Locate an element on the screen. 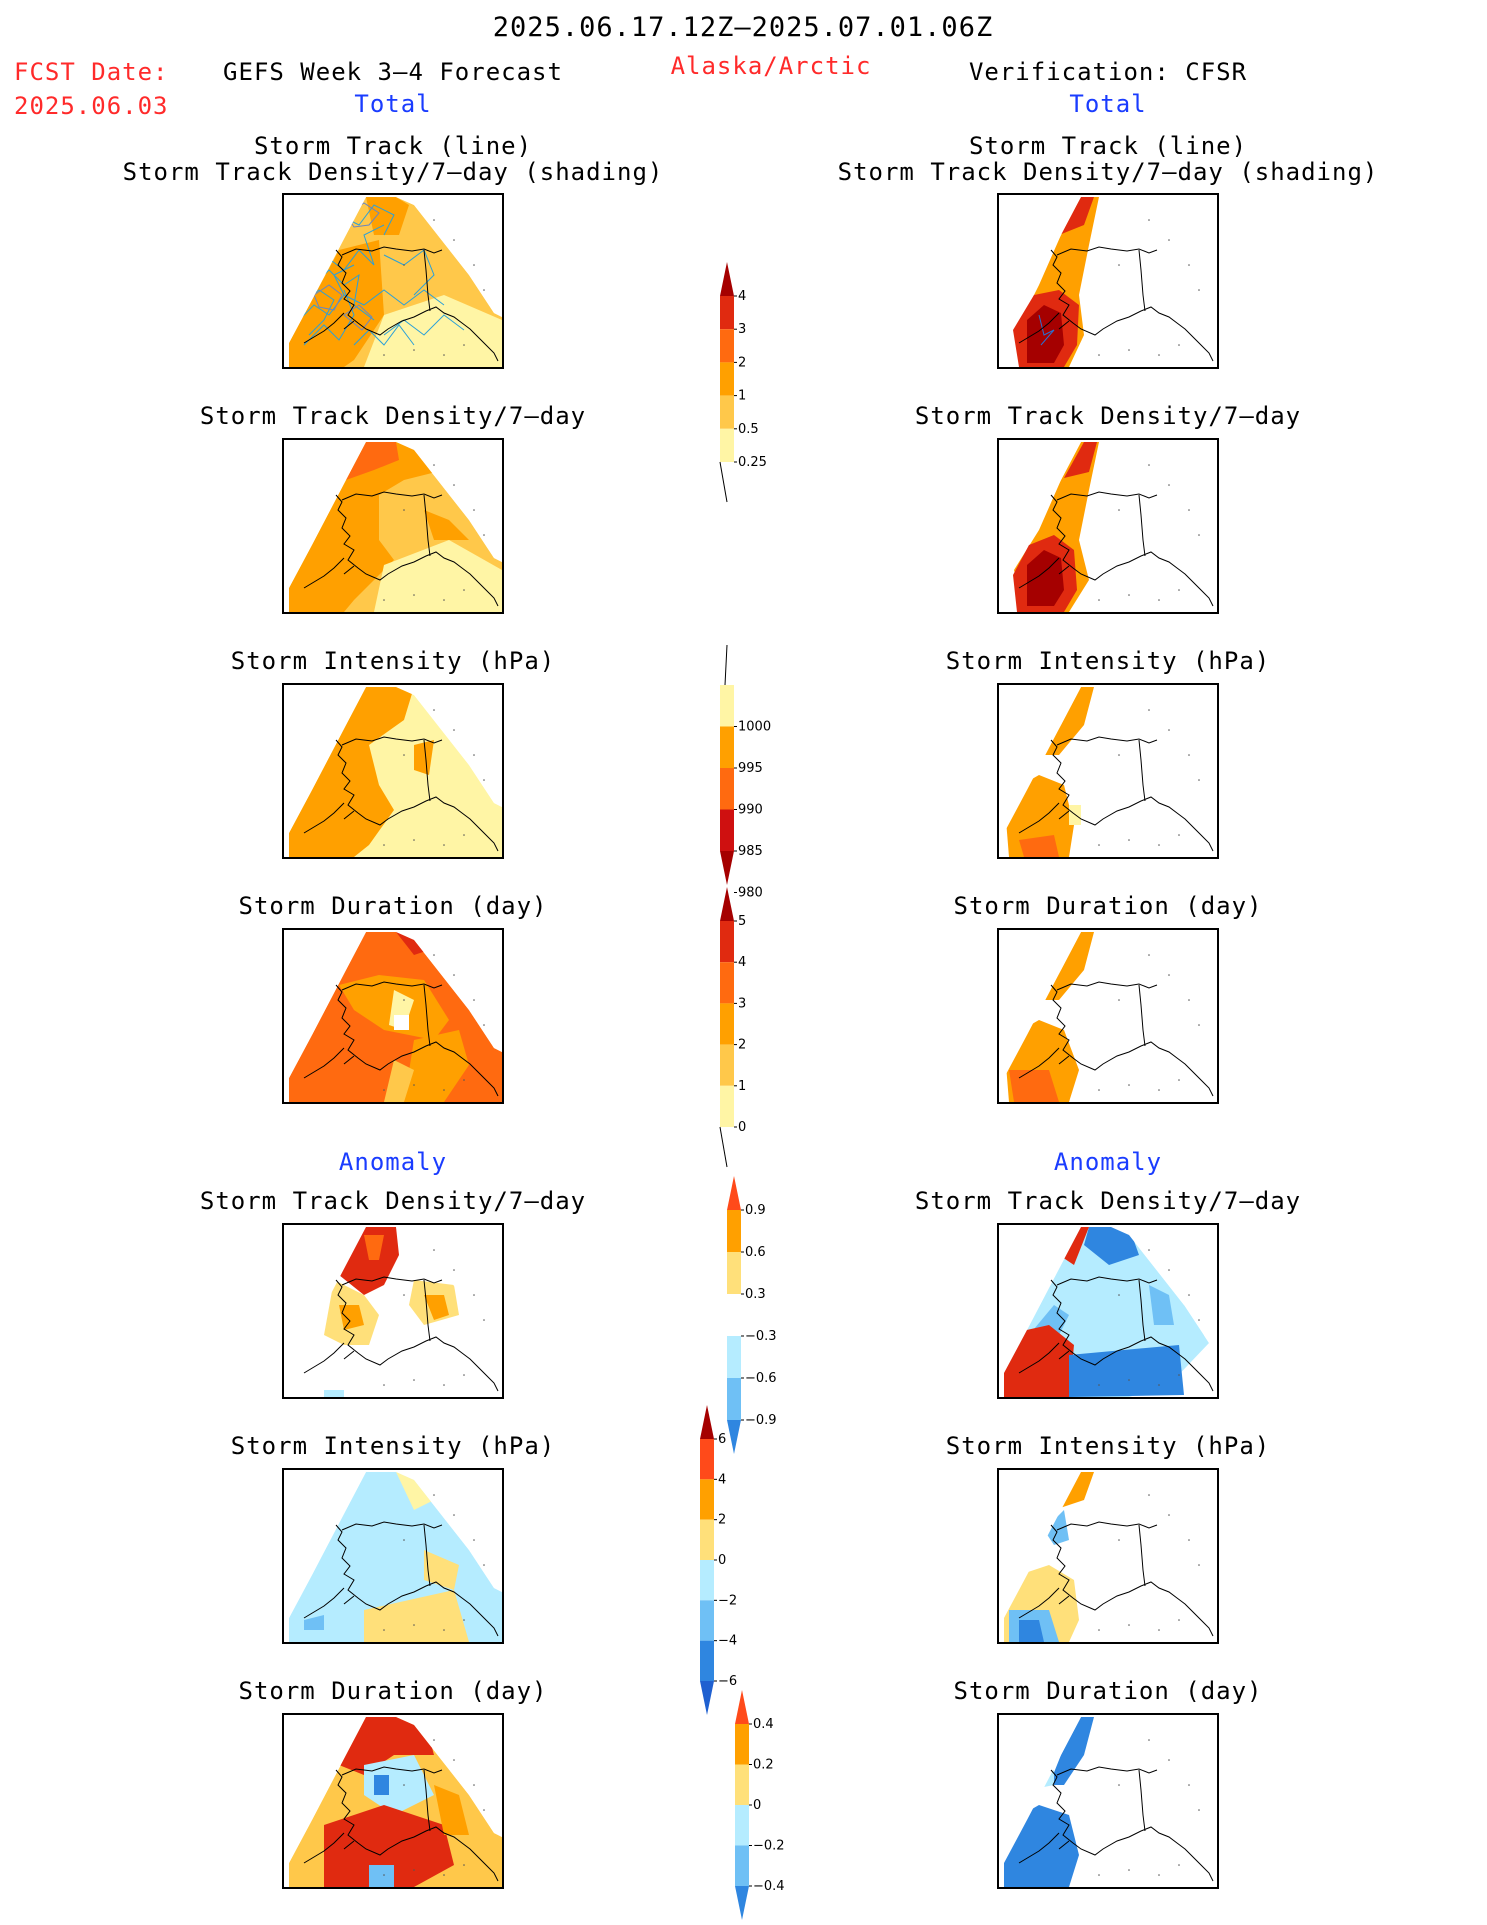 The height and width of the screenshot is (1925, 1487). colorbar-tick-label: 3 is located at coordinates (742, 329).